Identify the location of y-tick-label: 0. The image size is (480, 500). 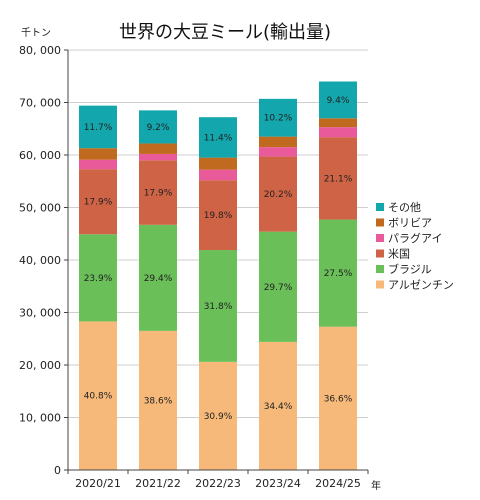
(57, 470).